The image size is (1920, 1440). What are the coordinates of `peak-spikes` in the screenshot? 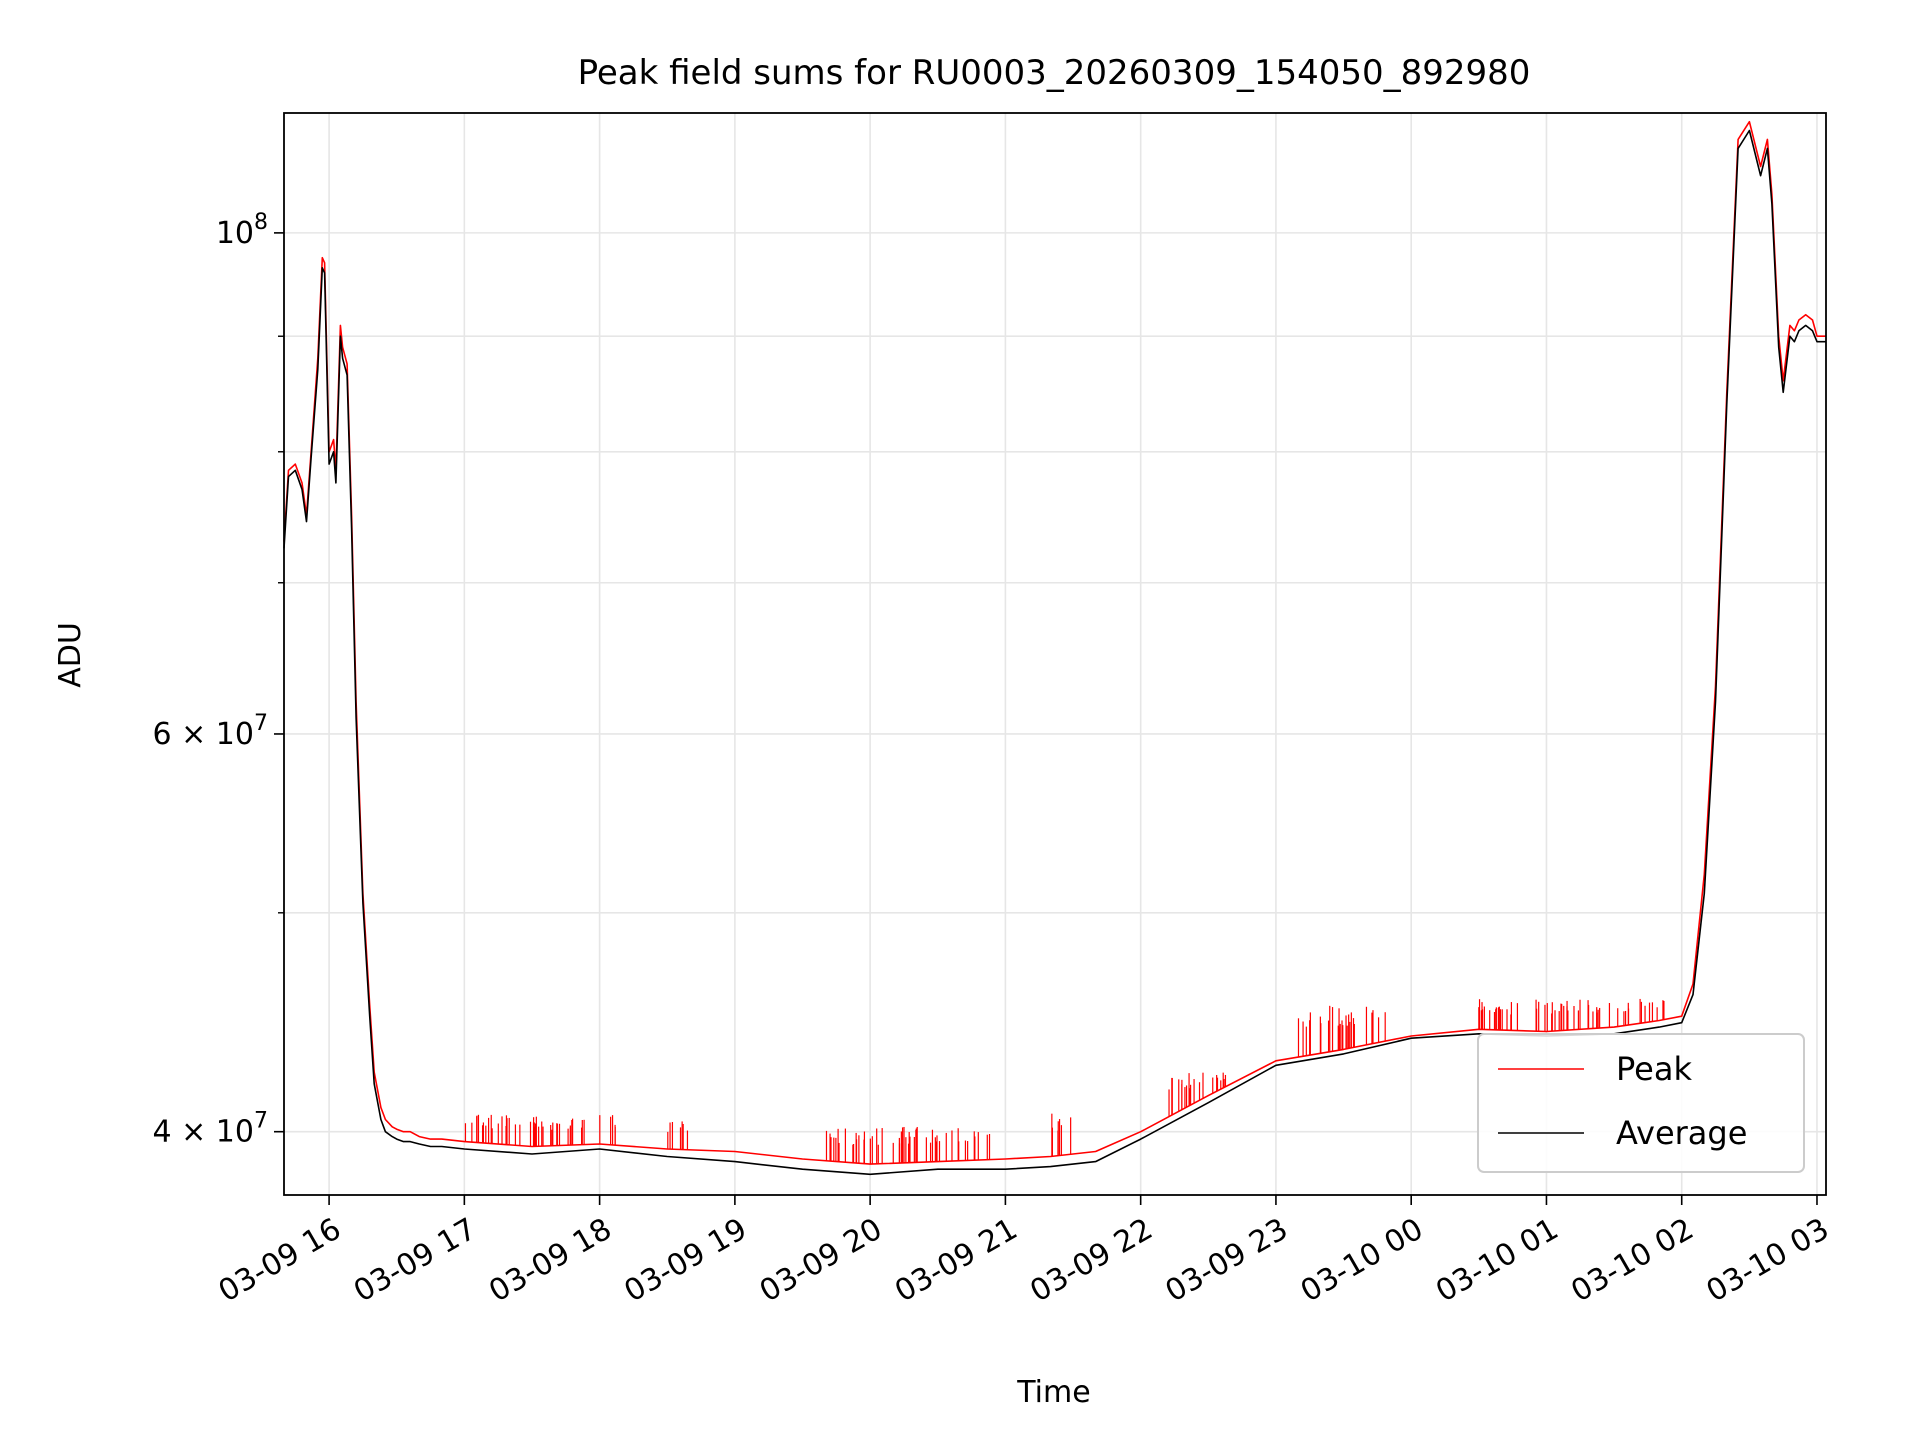 It's located at (1064, 1081).